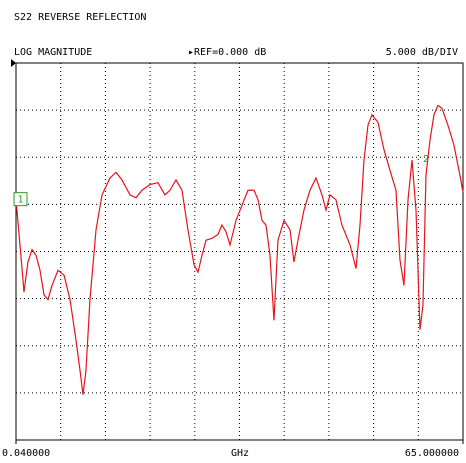  Describe the element at coordinates (13, 63) in the screenshot. I see `reference-pointer` at that location.